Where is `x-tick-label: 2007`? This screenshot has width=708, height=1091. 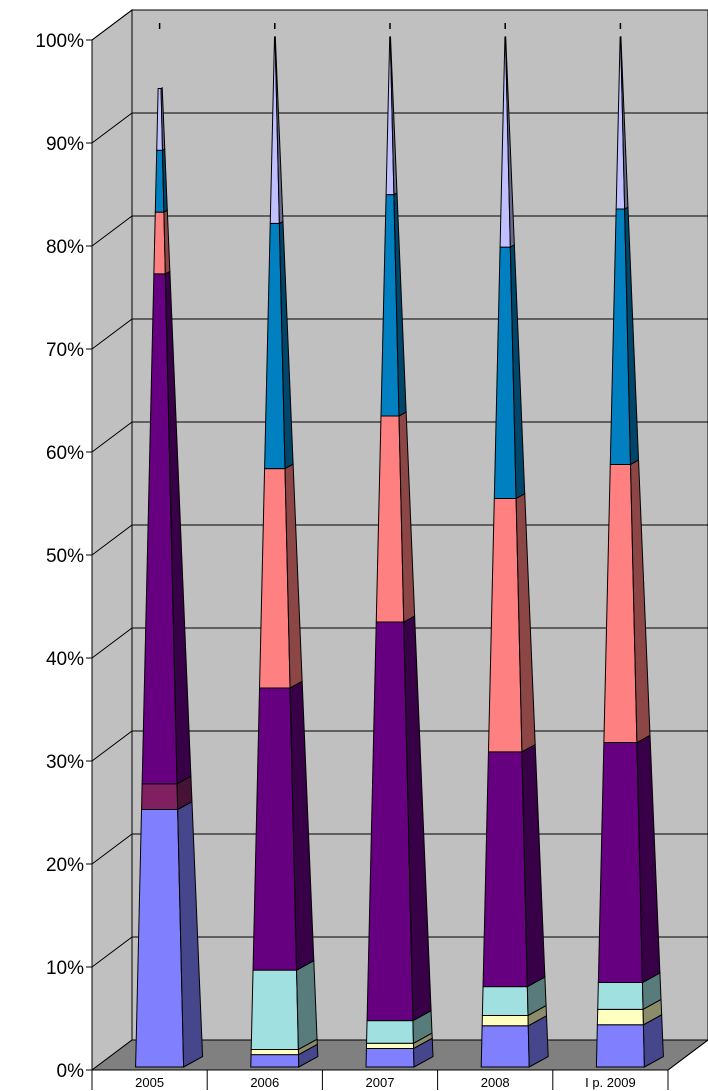 x-tick-label: 2007 is located at coordinates (380, 1082).